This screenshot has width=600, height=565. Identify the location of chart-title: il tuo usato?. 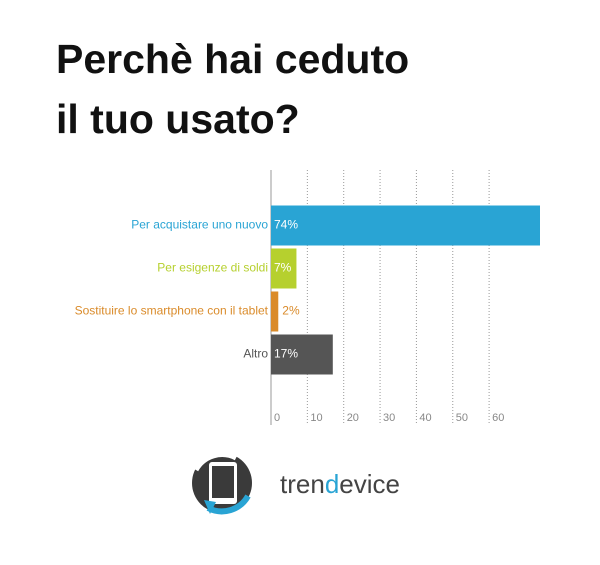
(178, 119).